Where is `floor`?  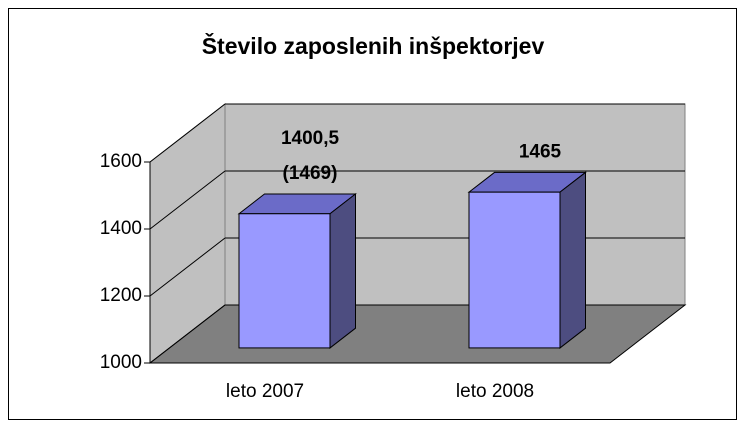
floor is located at coordinates (417, 334).